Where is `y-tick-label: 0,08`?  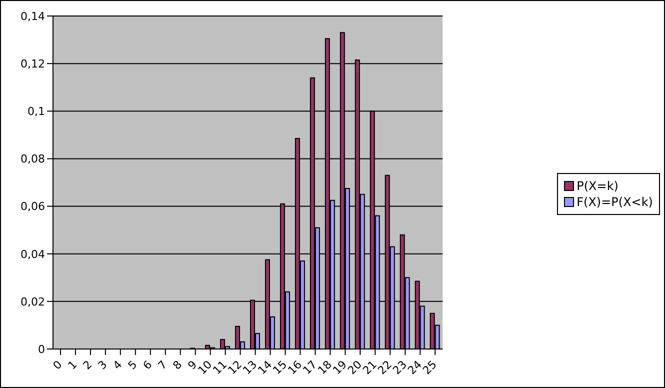 y-tick-label: 0,08 is located at coordinates (32, 159).